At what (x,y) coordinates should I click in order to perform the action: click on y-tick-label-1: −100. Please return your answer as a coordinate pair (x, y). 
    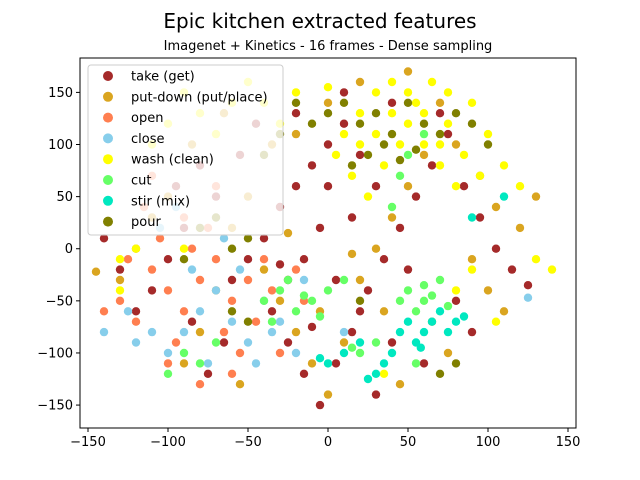
    Looking at the image, I should click on (55, 353).